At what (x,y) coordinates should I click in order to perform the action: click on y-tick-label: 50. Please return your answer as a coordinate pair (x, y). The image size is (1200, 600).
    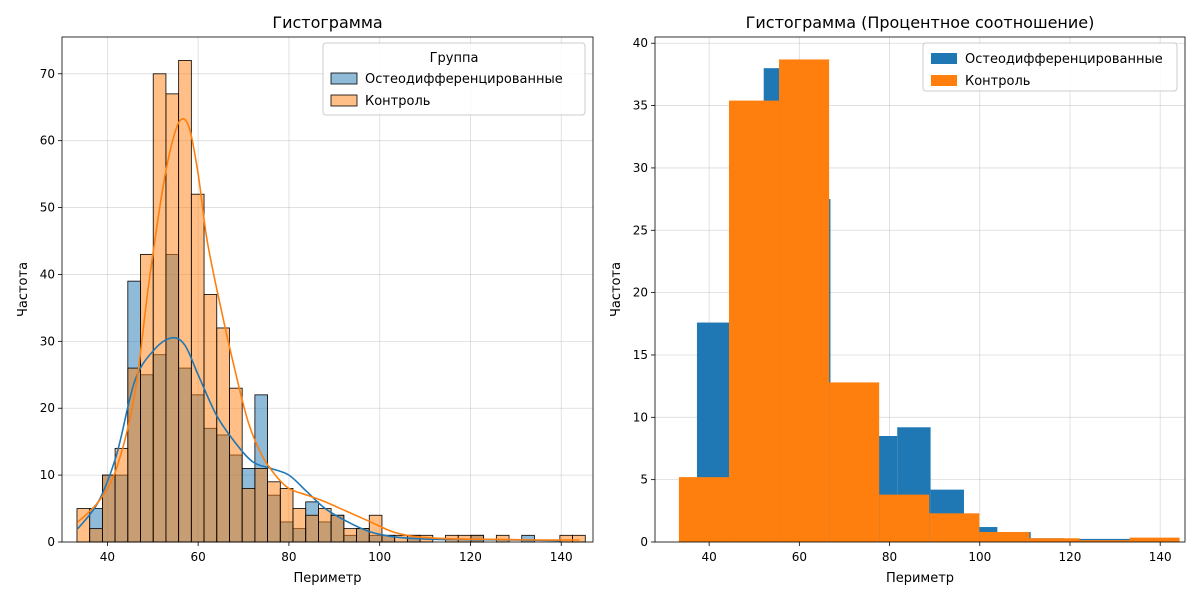
    Looking at the image, I should click on (47, 208).